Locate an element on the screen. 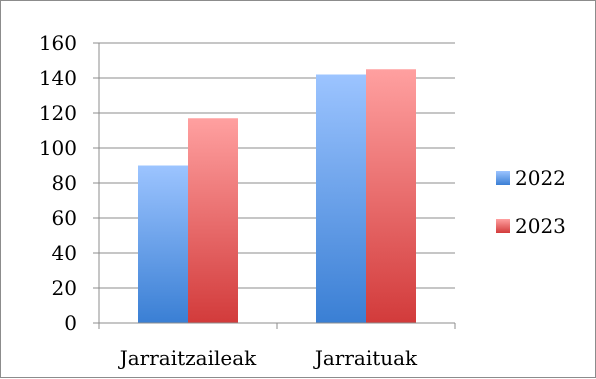  bar-2022-jarraitzaileak is located at coordinates (163, 244).